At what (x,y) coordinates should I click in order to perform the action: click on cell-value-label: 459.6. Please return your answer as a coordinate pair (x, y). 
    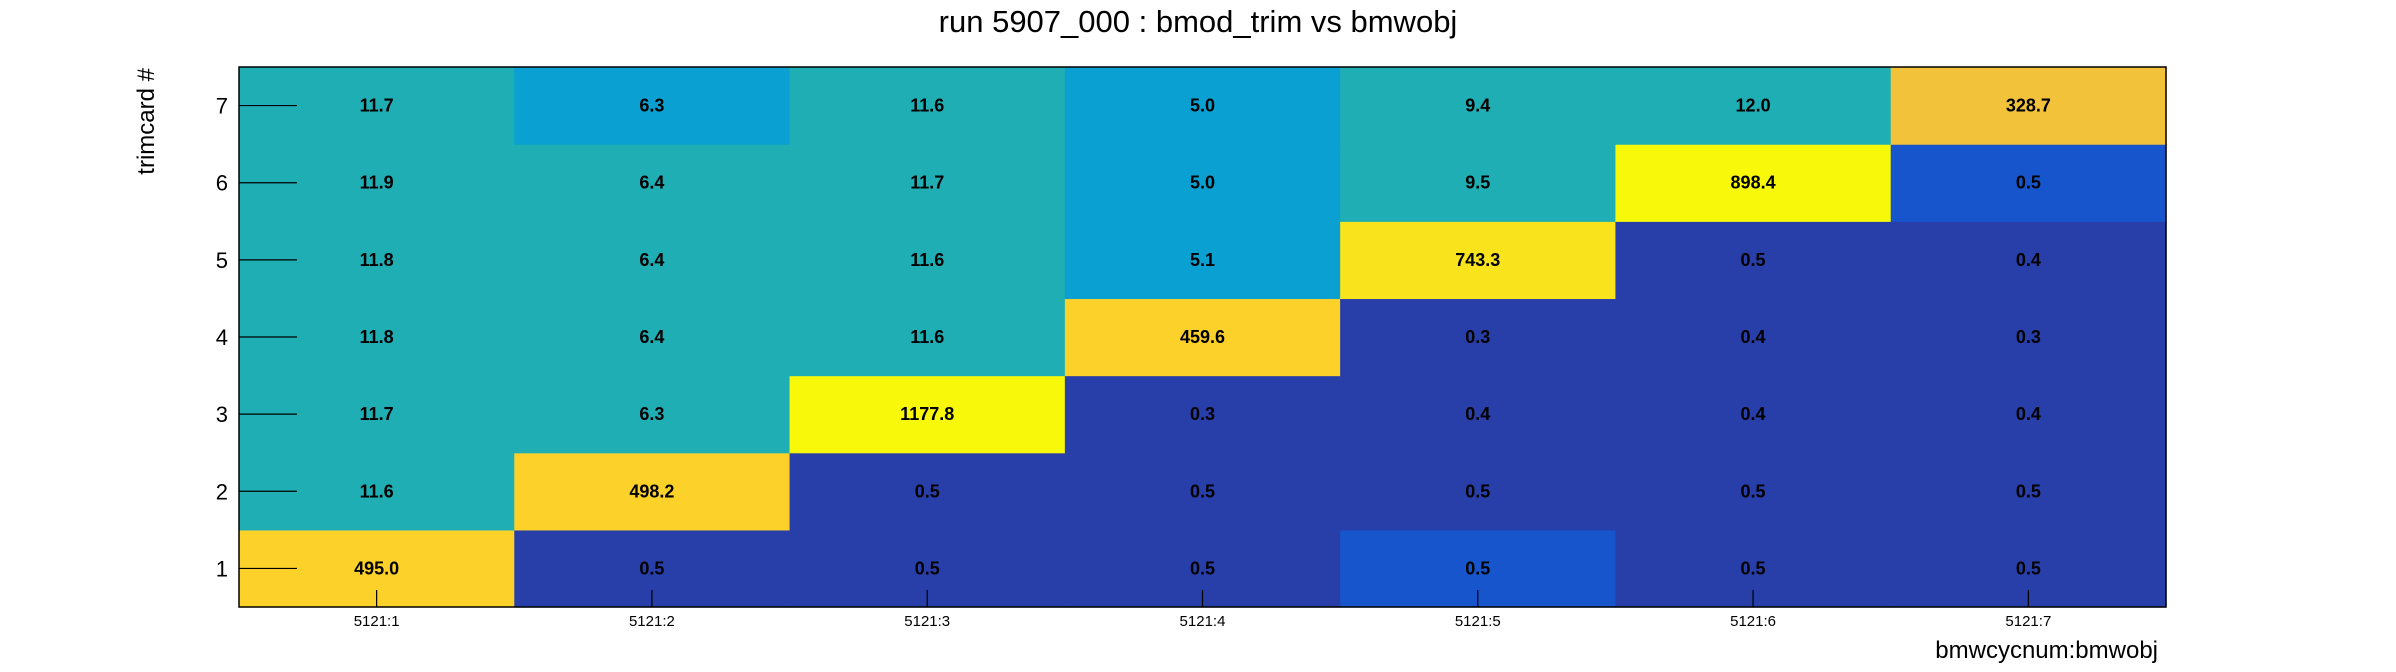
    Looking at the image, I should click on (1202, 337).